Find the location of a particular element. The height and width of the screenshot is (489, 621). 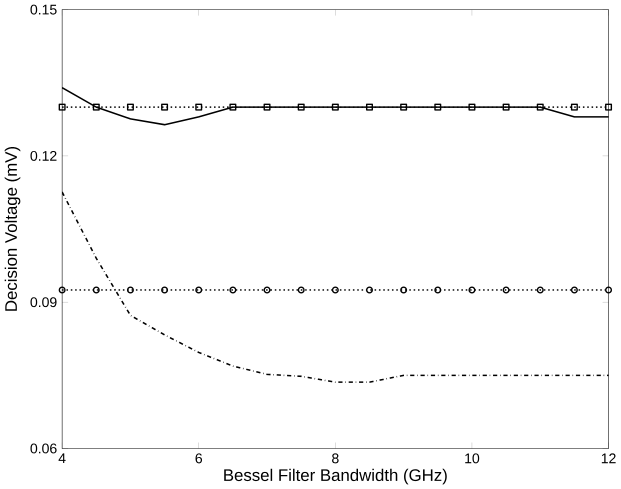

y-tick-label: 0.09 is located at coordinates (43, 302).